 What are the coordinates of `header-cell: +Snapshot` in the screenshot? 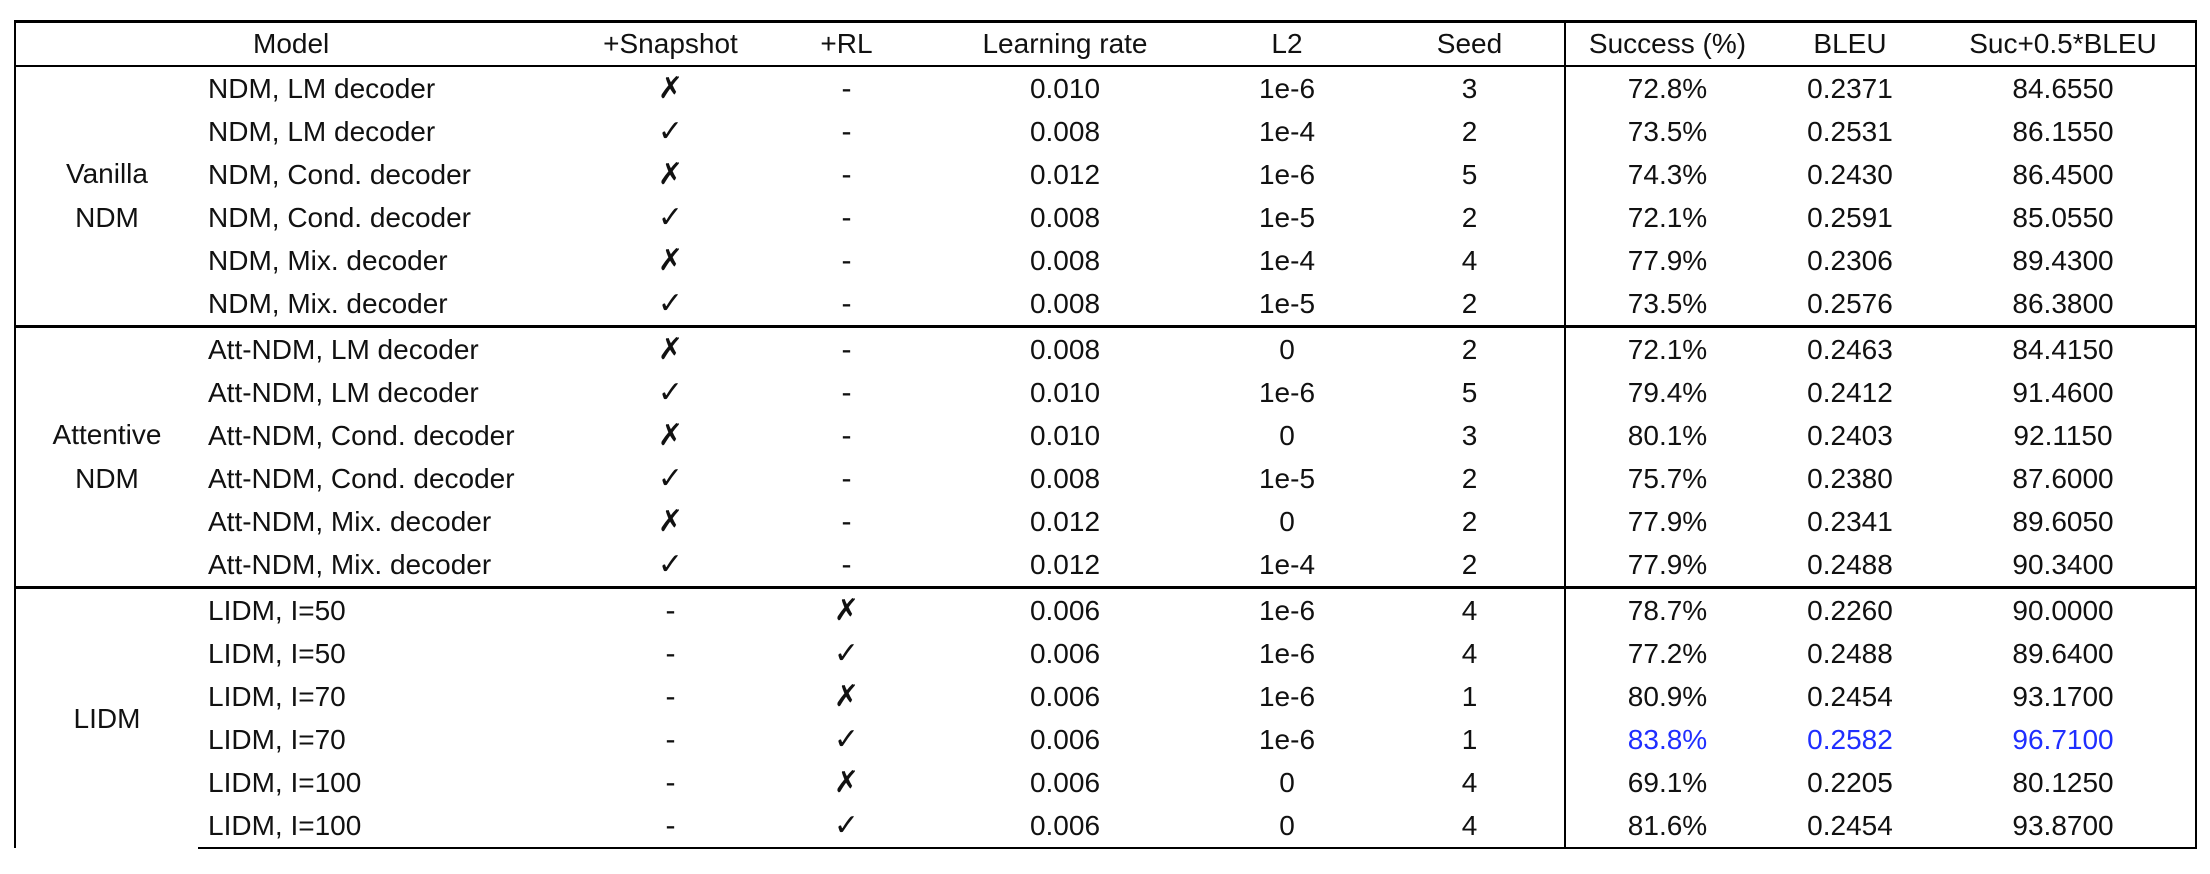 It's located at (670, 43).